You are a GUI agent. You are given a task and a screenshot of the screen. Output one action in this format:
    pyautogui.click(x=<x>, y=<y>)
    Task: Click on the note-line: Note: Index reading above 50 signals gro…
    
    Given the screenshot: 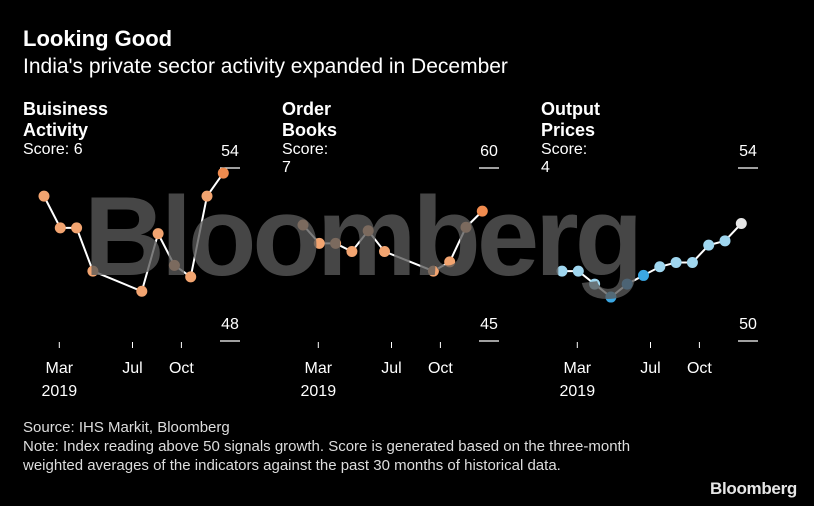 What is the action you would take?
    pyautogui.click(x=327, y=456)
    